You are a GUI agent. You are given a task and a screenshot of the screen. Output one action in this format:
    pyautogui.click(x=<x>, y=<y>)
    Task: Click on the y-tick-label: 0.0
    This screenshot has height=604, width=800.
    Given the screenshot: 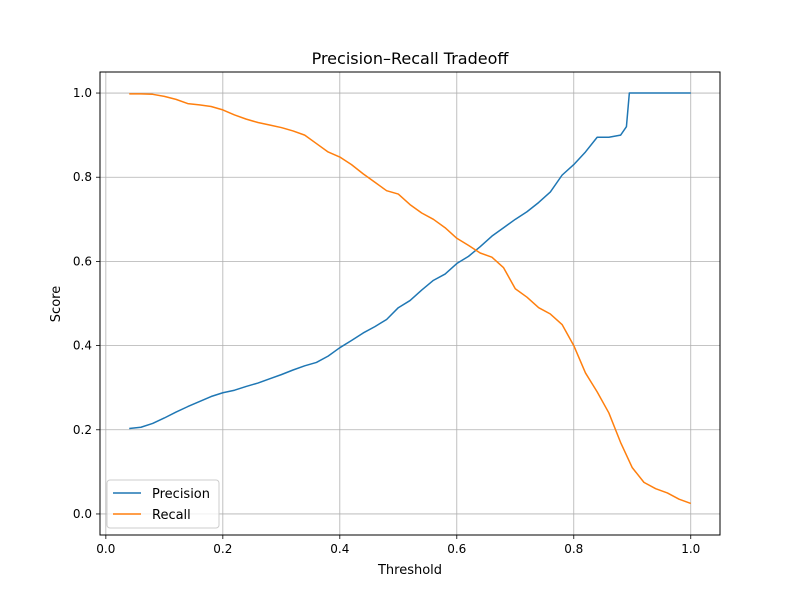 What is the action you would take?
    pyautogui.click(x=82, y=514)
    